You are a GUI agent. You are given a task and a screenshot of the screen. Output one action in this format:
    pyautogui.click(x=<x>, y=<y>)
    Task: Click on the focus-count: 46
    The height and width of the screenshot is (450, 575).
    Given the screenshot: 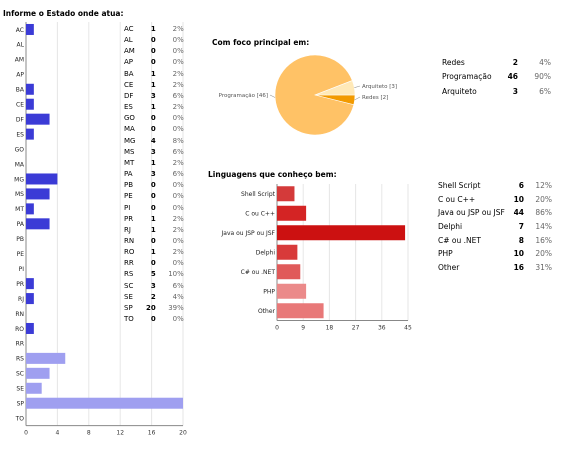 What is the action you would take?
    pyautogui.click(x=512, y=77)
    